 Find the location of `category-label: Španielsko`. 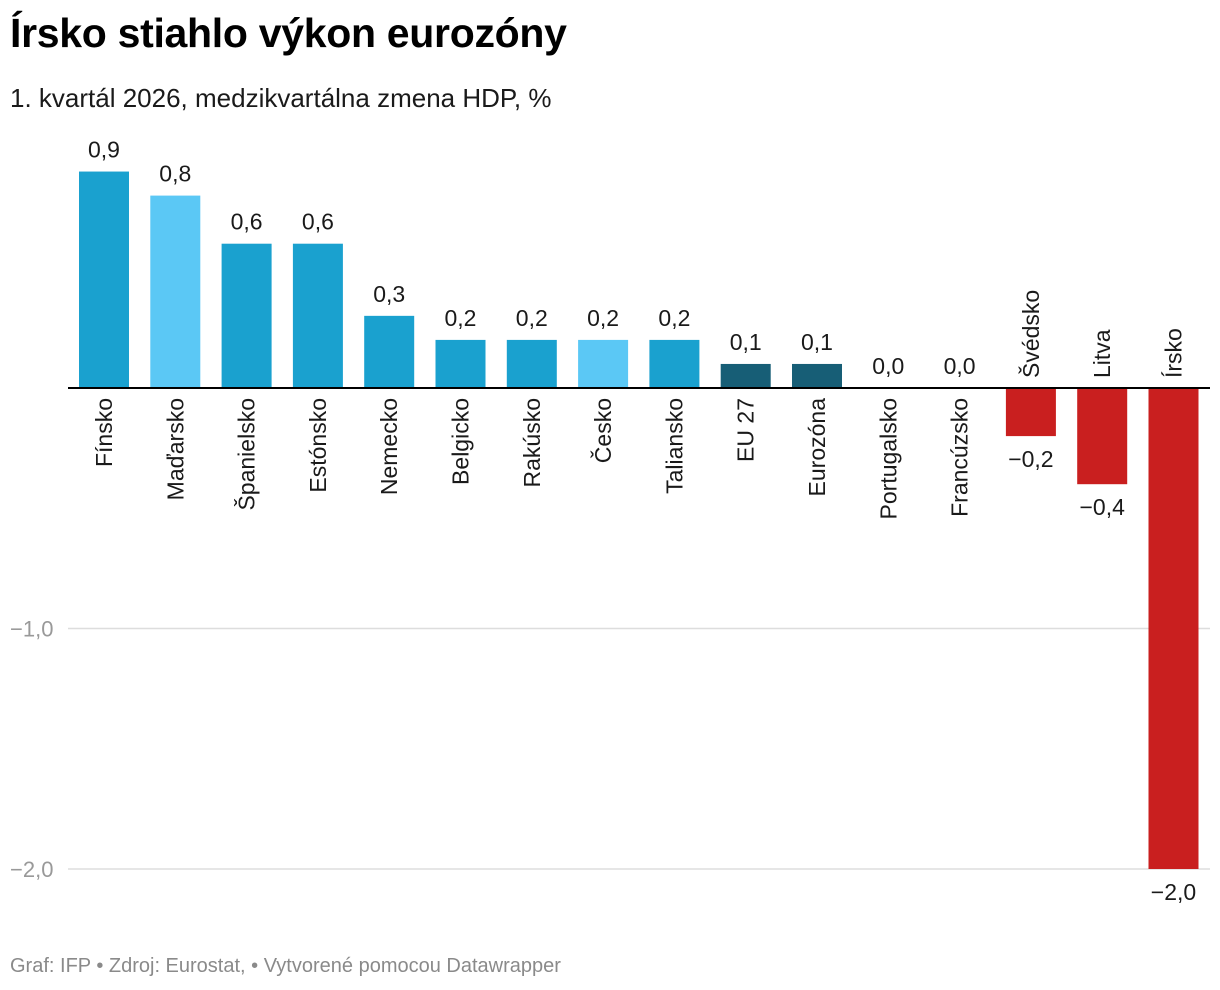

category-label: Španielsko is located at coordinates (246, 454).